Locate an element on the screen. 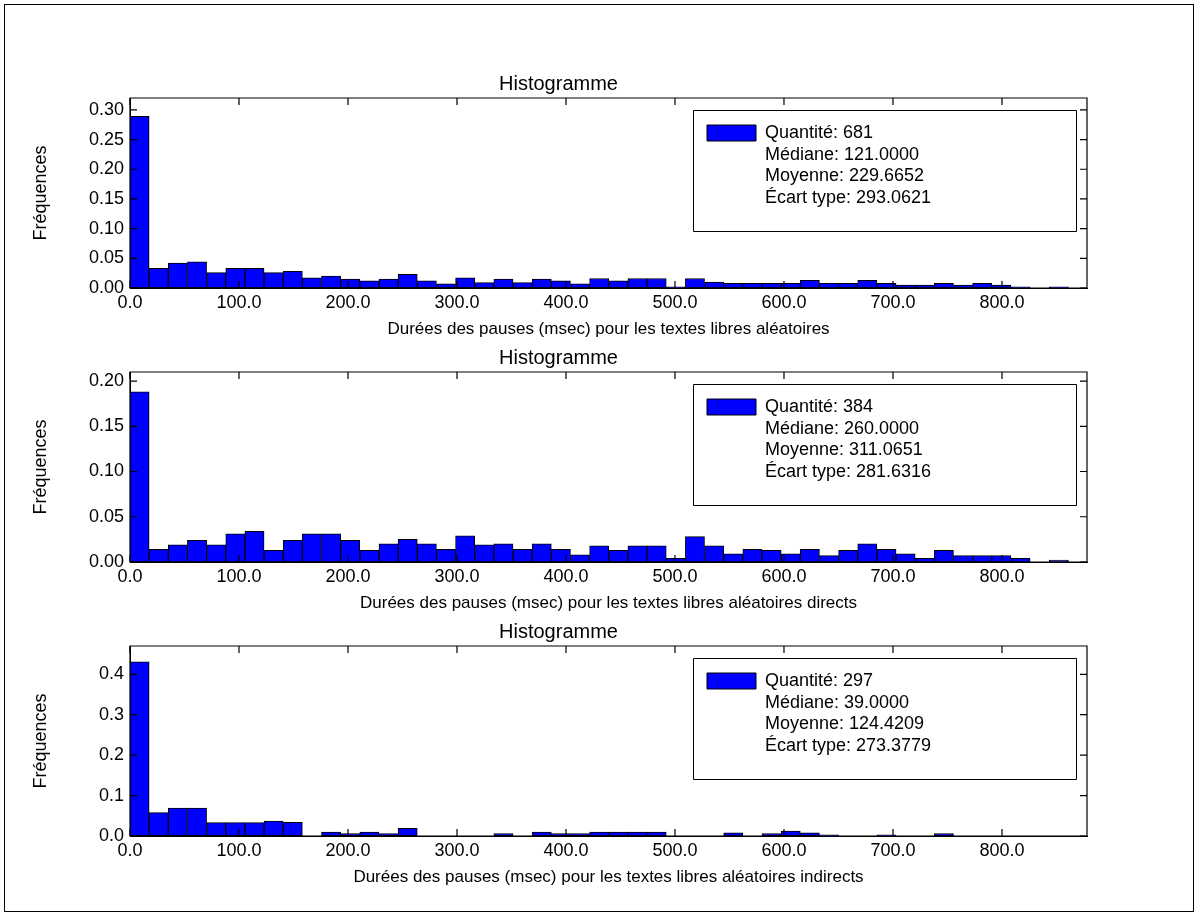  legend-label: Quantité: 681 Médiane: 121.0000 Moyenne: 229.6652 Écart type: 293.0621 is located at coordinates (848, 164).